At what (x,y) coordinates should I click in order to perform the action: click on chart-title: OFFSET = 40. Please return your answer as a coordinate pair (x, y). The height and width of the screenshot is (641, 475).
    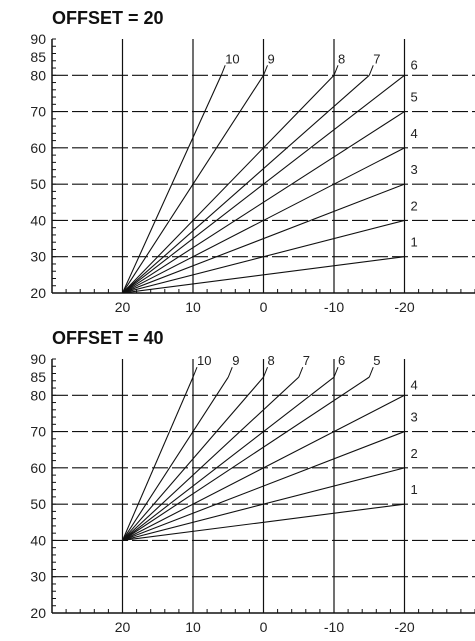
    Looking at the image, I should click on (108, 338).